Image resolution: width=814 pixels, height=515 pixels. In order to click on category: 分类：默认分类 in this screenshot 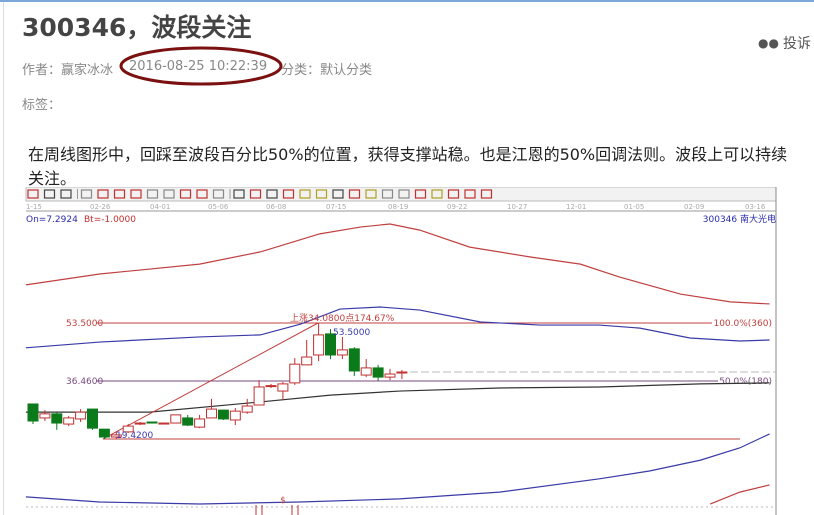, I will do `click(327, 70)`.